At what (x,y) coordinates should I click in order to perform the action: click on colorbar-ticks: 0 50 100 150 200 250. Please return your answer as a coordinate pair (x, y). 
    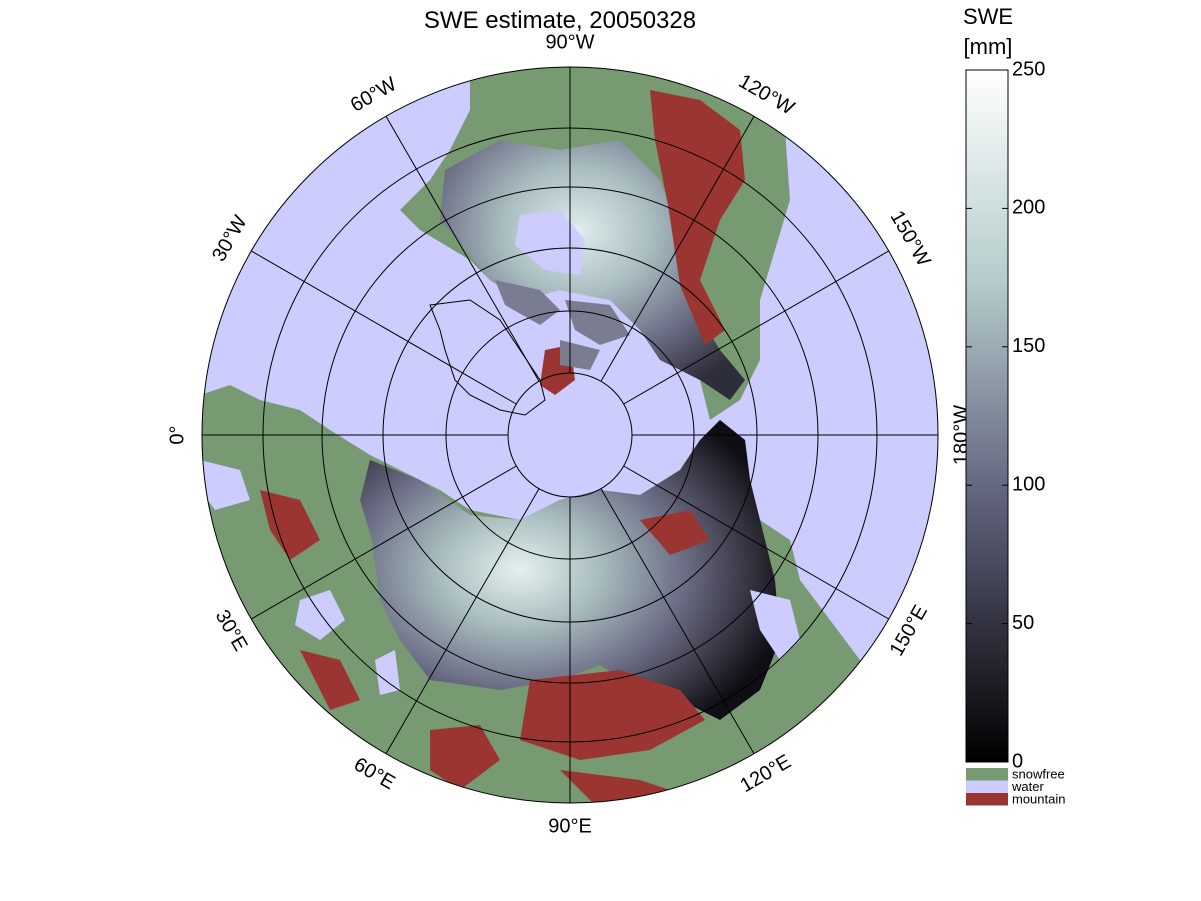
    Looking at the image, I should click on (1005, 415).